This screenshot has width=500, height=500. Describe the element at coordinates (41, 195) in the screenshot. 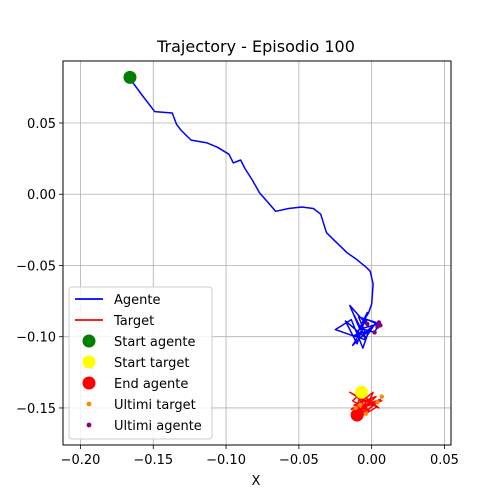

I see `y-tick-label: 0.00` at that location.